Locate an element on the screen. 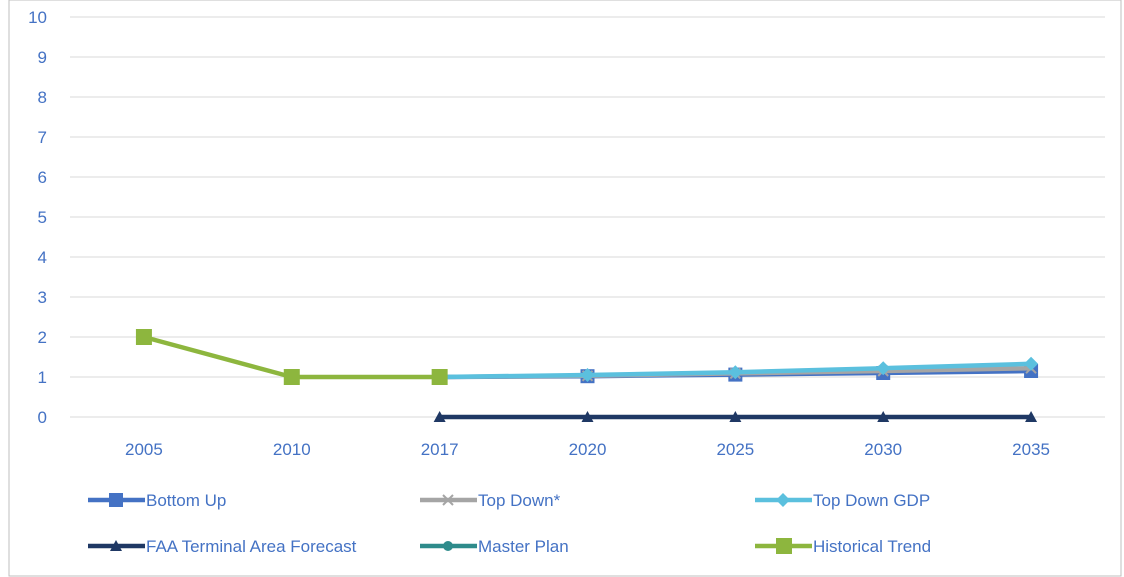 This screenshot has width=1124, height=577. series-historical-trend is located at coordinates (291, 357).